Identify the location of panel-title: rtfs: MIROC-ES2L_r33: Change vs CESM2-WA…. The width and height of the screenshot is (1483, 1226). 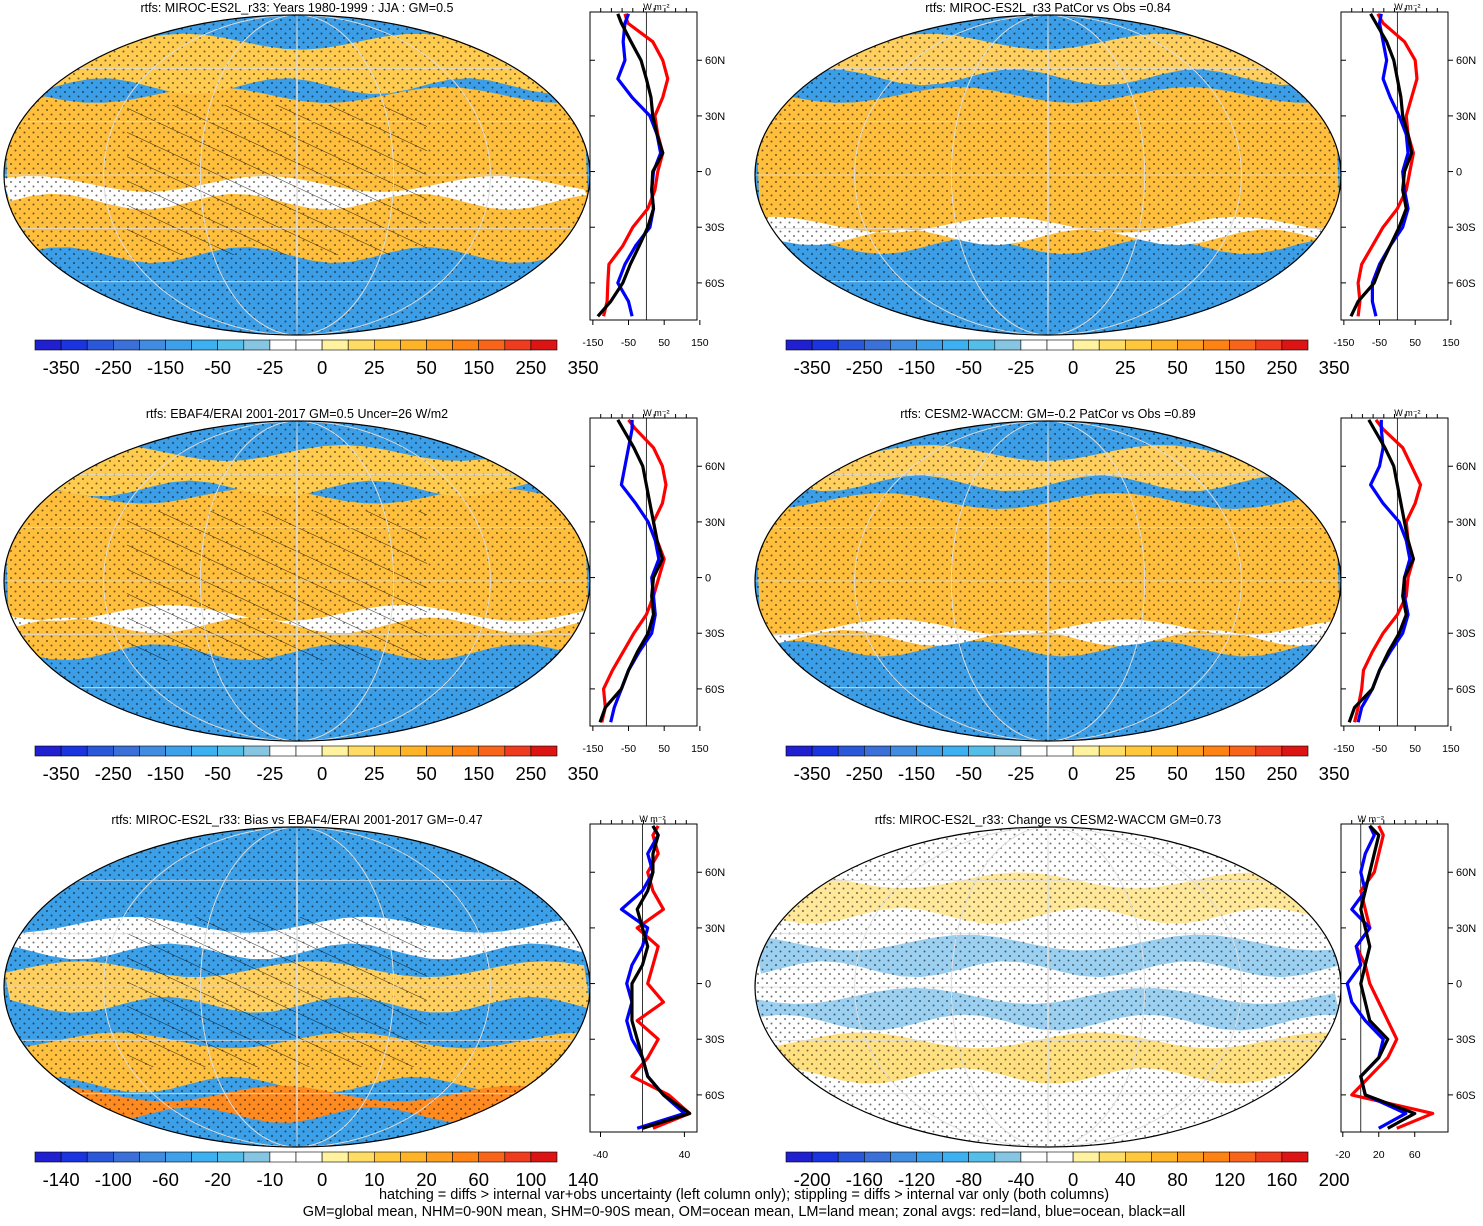
(1048, 820).